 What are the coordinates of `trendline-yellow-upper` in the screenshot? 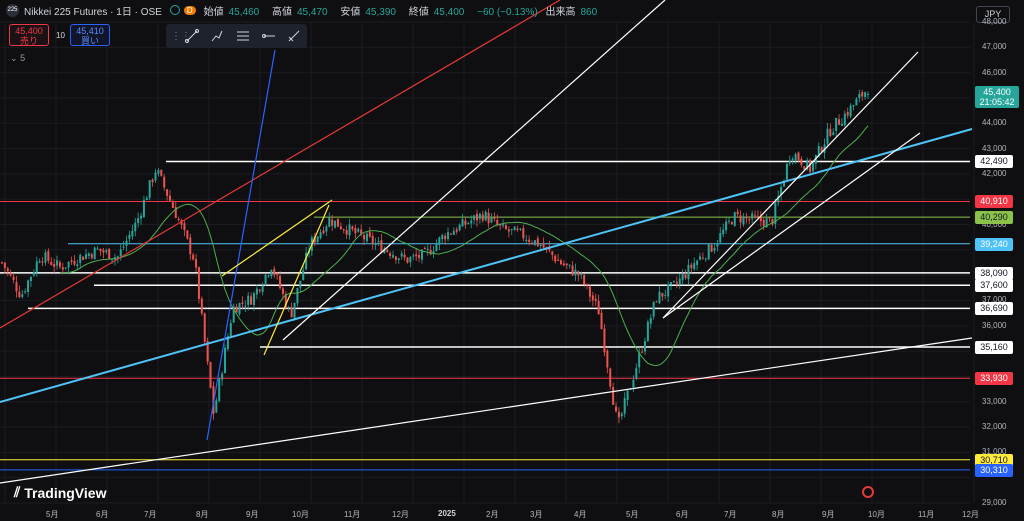 It's located at (277, 238).